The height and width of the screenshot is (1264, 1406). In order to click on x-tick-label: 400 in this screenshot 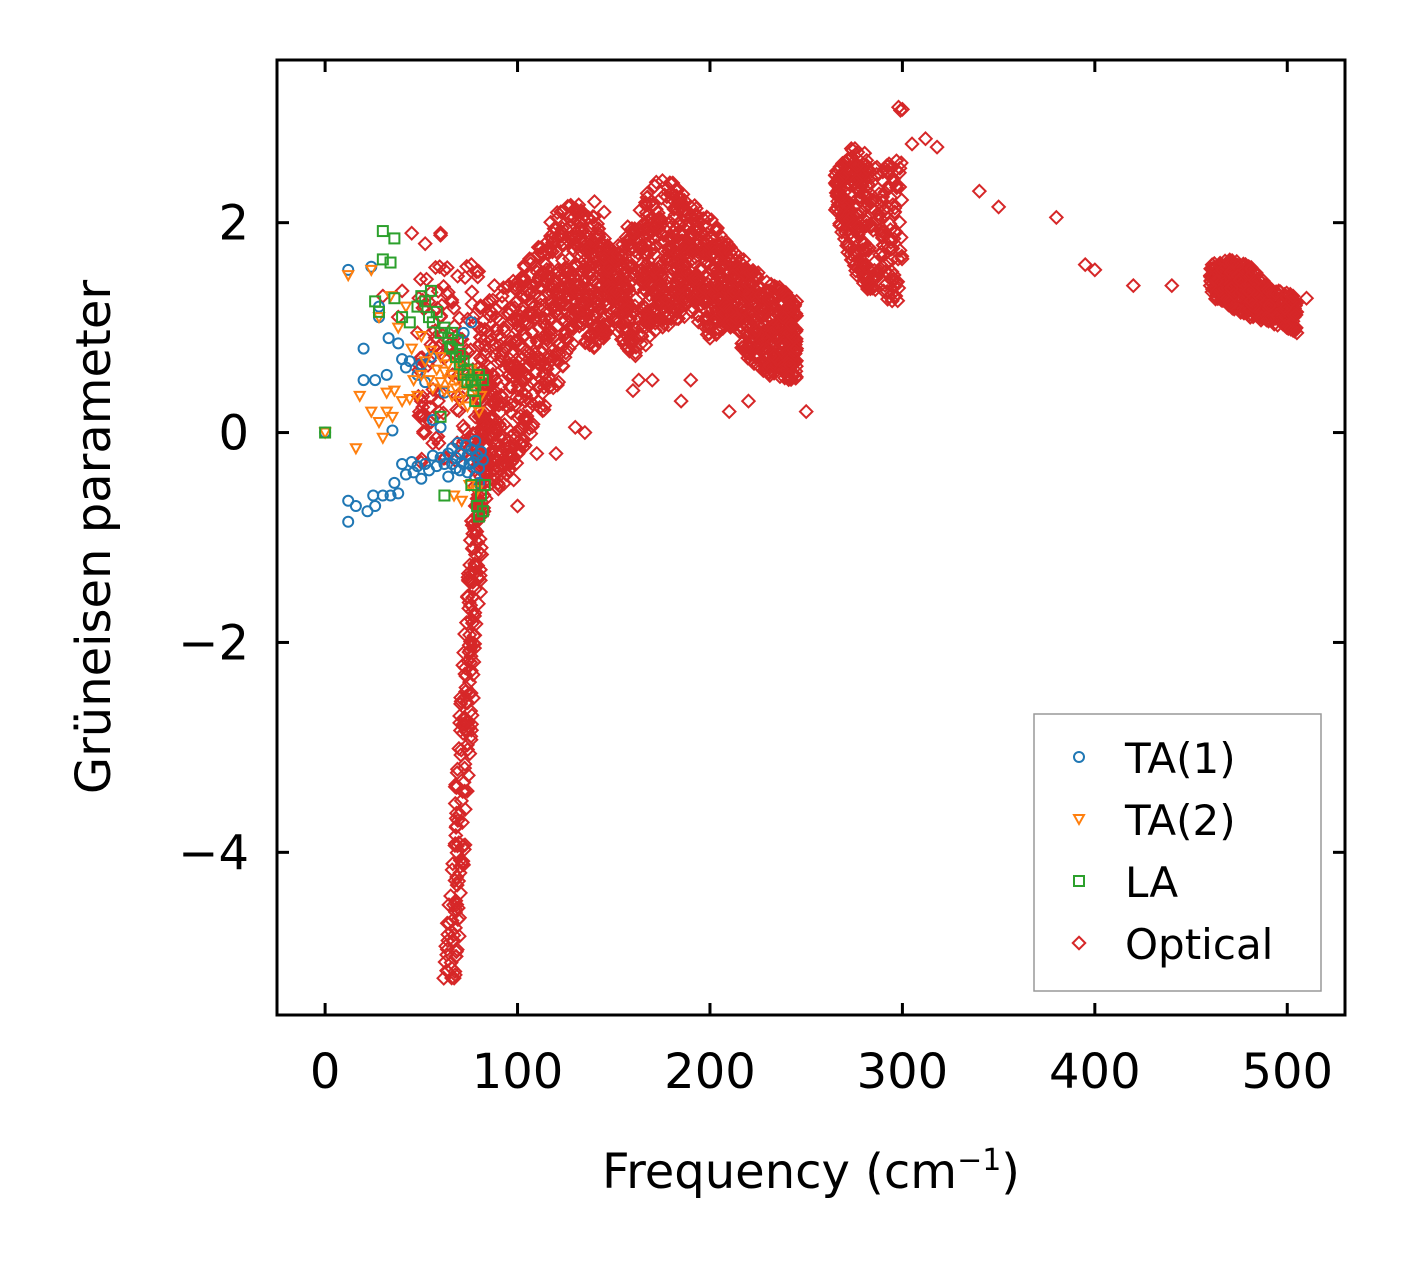, I will do `click(1095, 1072)`.